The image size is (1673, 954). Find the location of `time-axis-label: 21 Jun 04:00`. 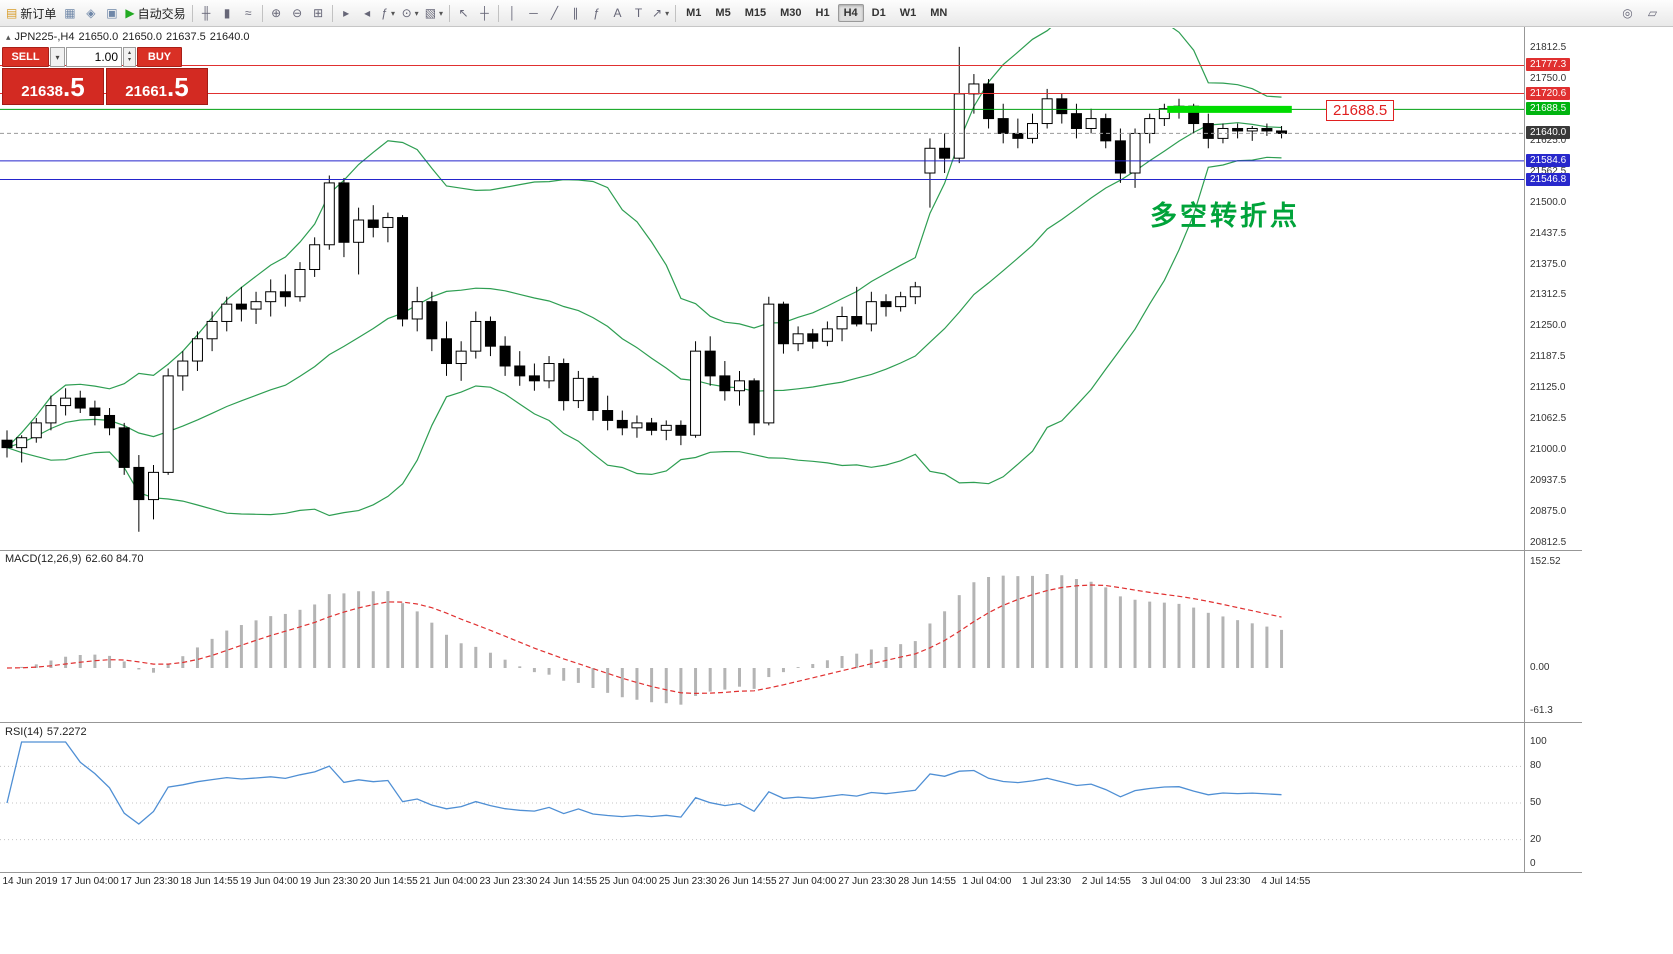

time-axis-label: 21 Jun 04:00 is located at coordinates (448, 881).